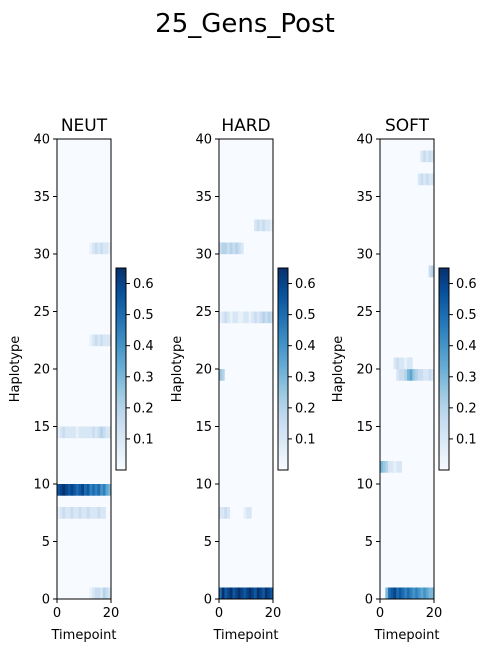 The width and height of the screenshot is (490, 652). Describe the element at coordinates (245, 126) in the screenshot. I see `panel-title: HARD` at that location.